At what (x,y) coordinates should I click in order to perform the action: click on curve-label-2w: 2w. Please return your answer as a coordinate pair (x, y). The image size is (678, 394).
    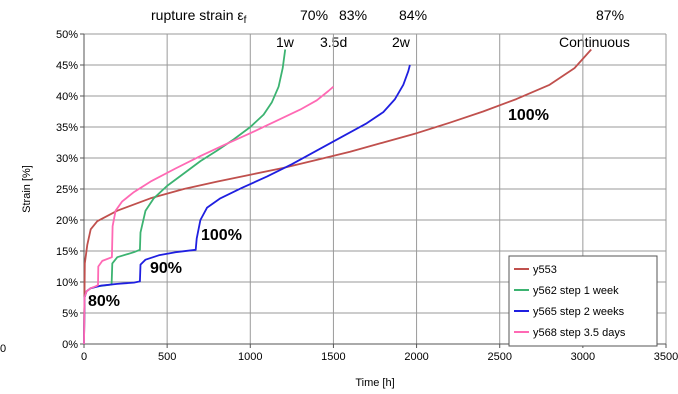
    Looking at the image, I should click on (401, 42).